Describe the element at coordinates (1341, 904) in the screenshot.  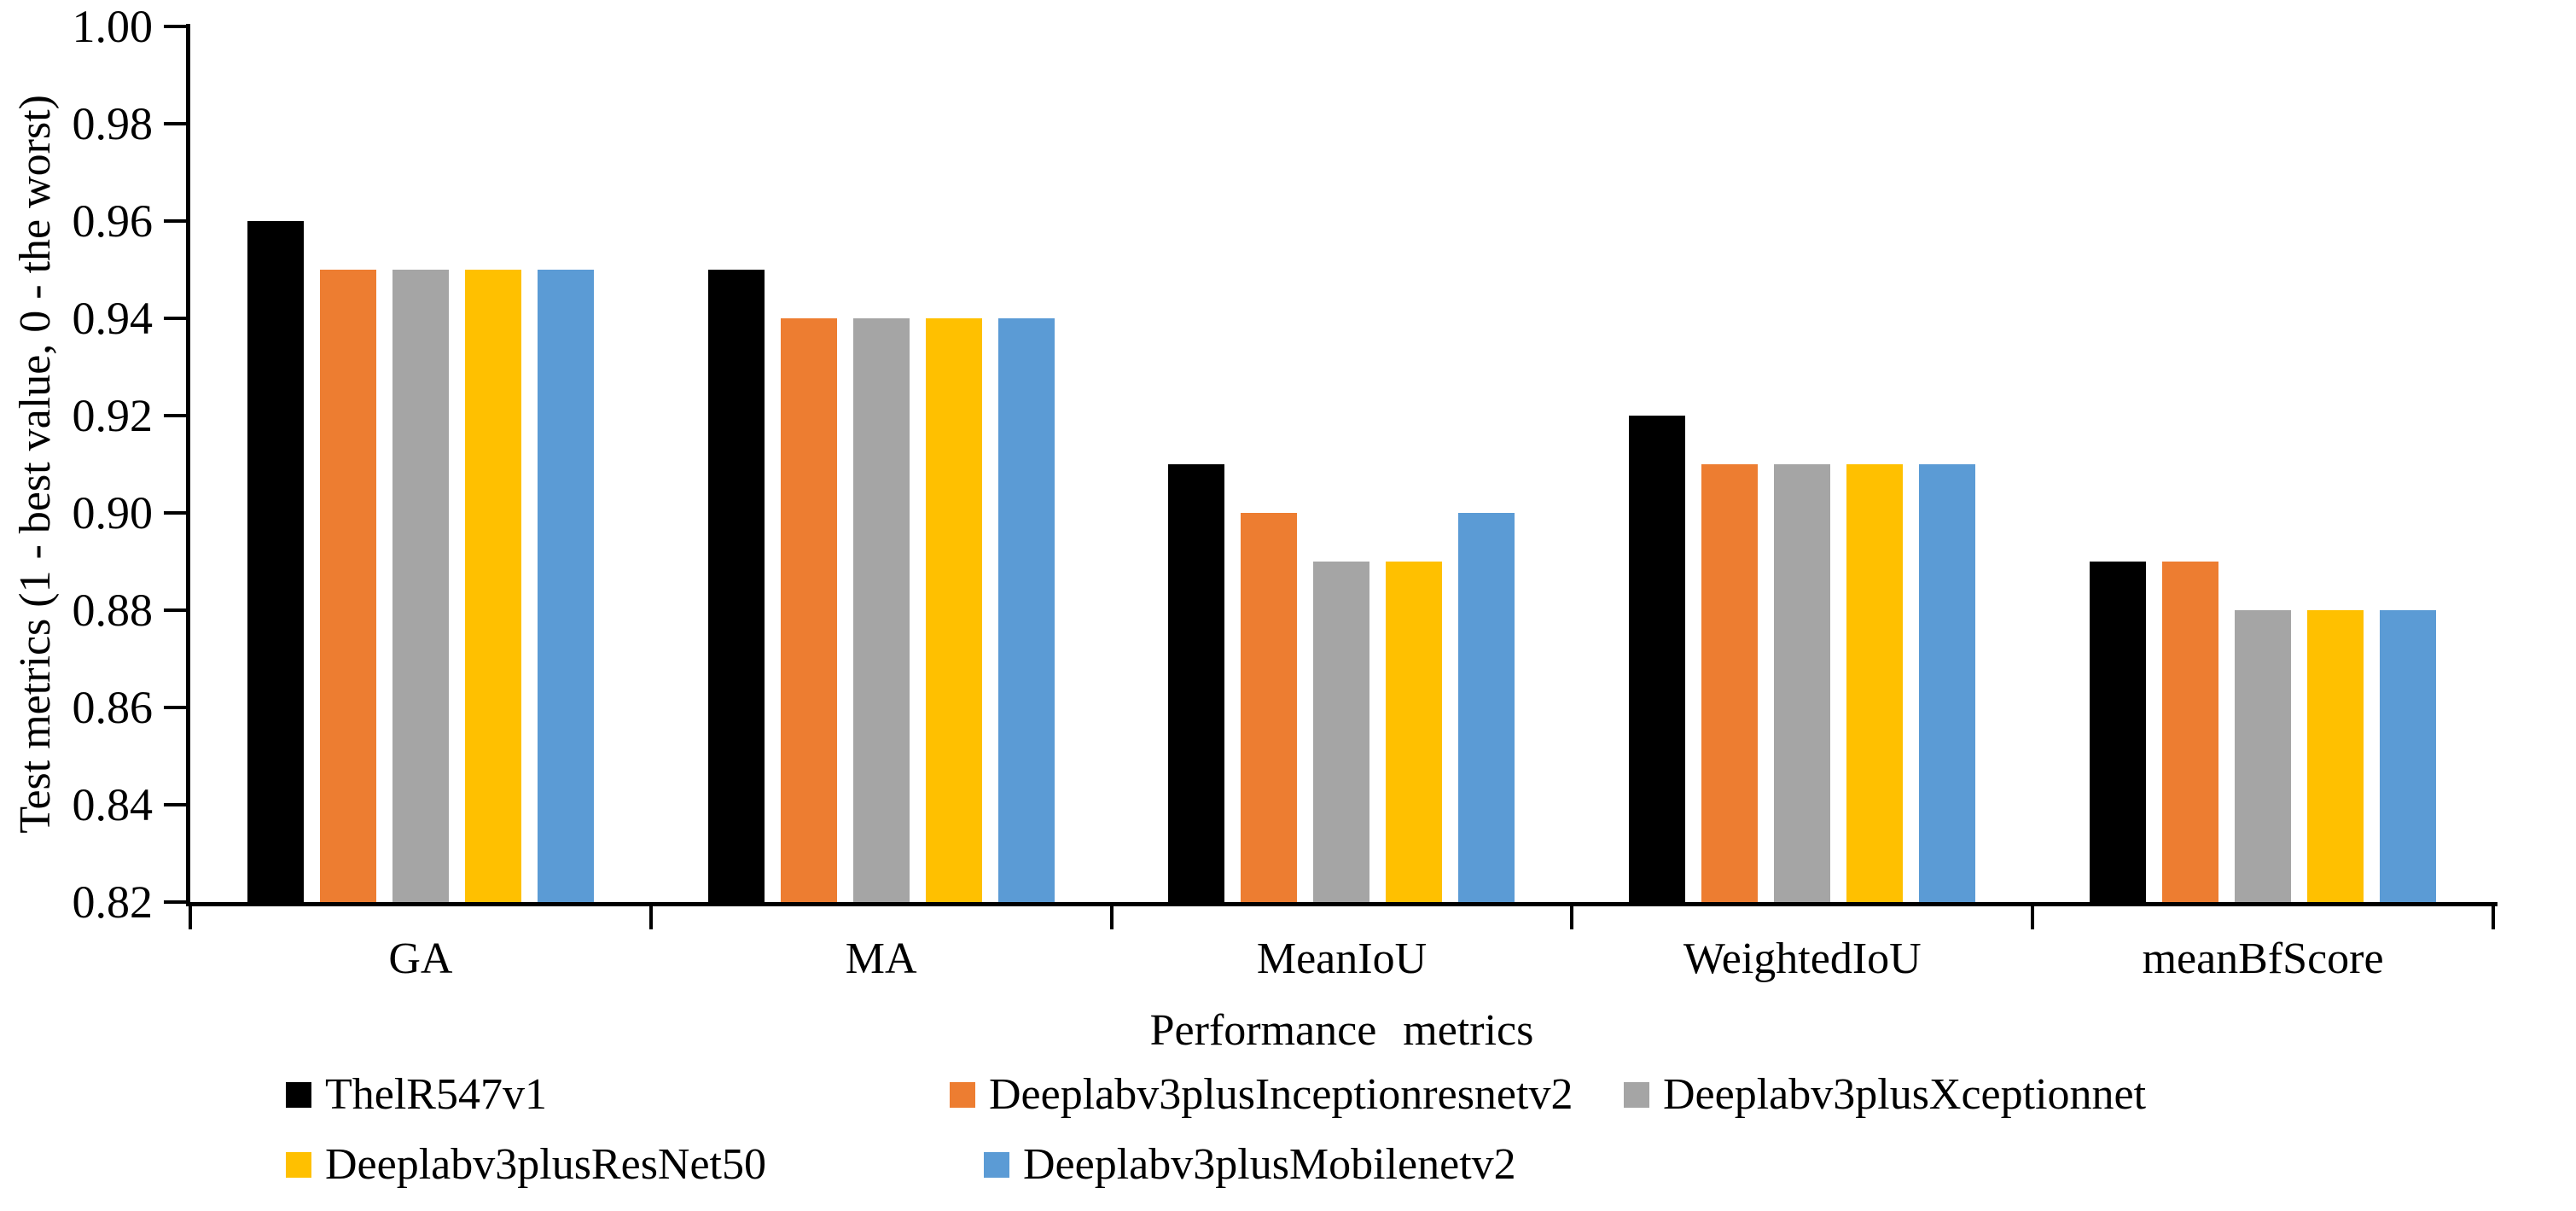
I see `x-axis-line` at that location.